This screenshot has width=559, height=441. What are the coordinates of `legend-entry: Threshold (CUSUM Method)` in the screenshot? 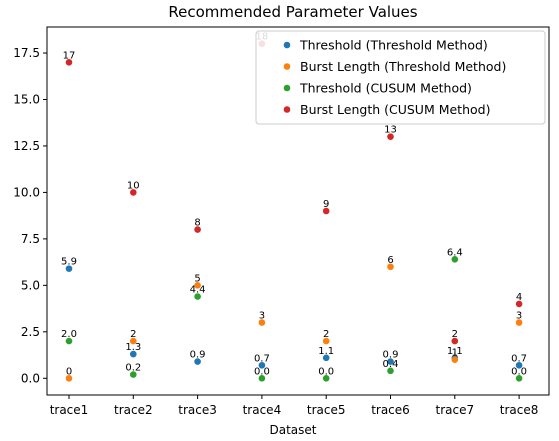 It's located at (385, 88).